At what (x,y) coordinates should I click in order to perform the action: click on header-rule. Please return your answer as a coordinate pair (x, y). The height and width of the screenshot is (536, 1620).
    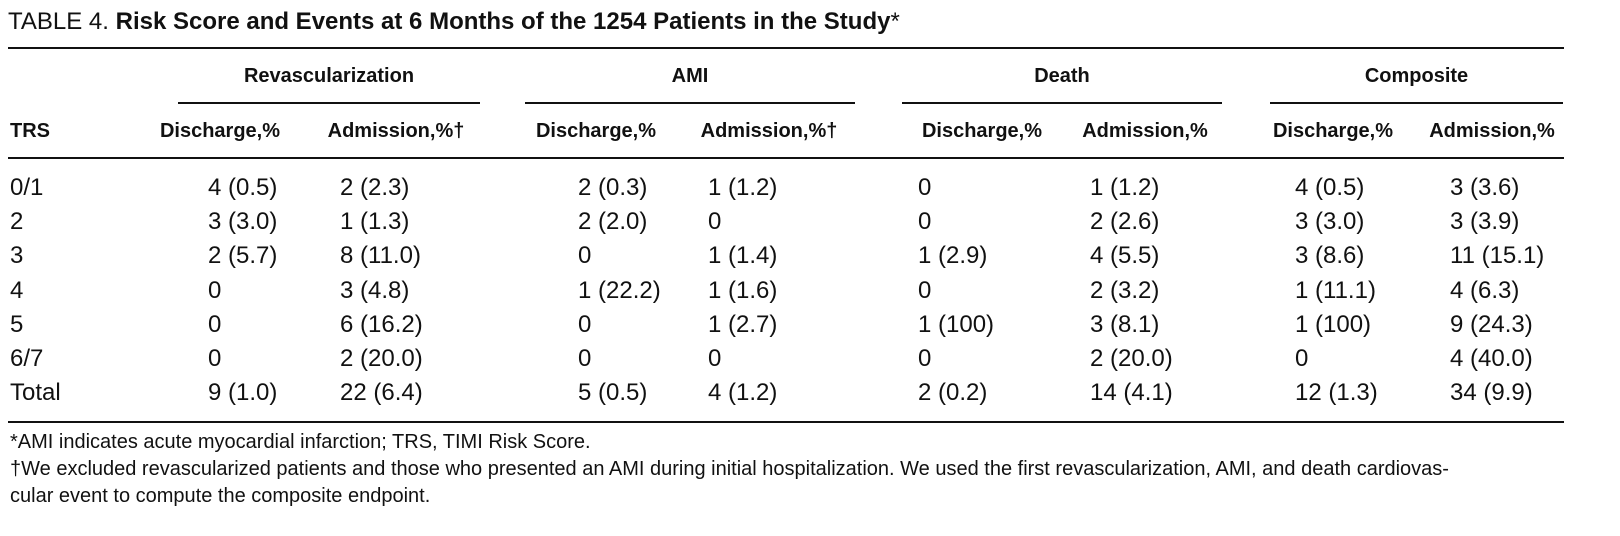
    Looking at the image, I should click on (786, 158).